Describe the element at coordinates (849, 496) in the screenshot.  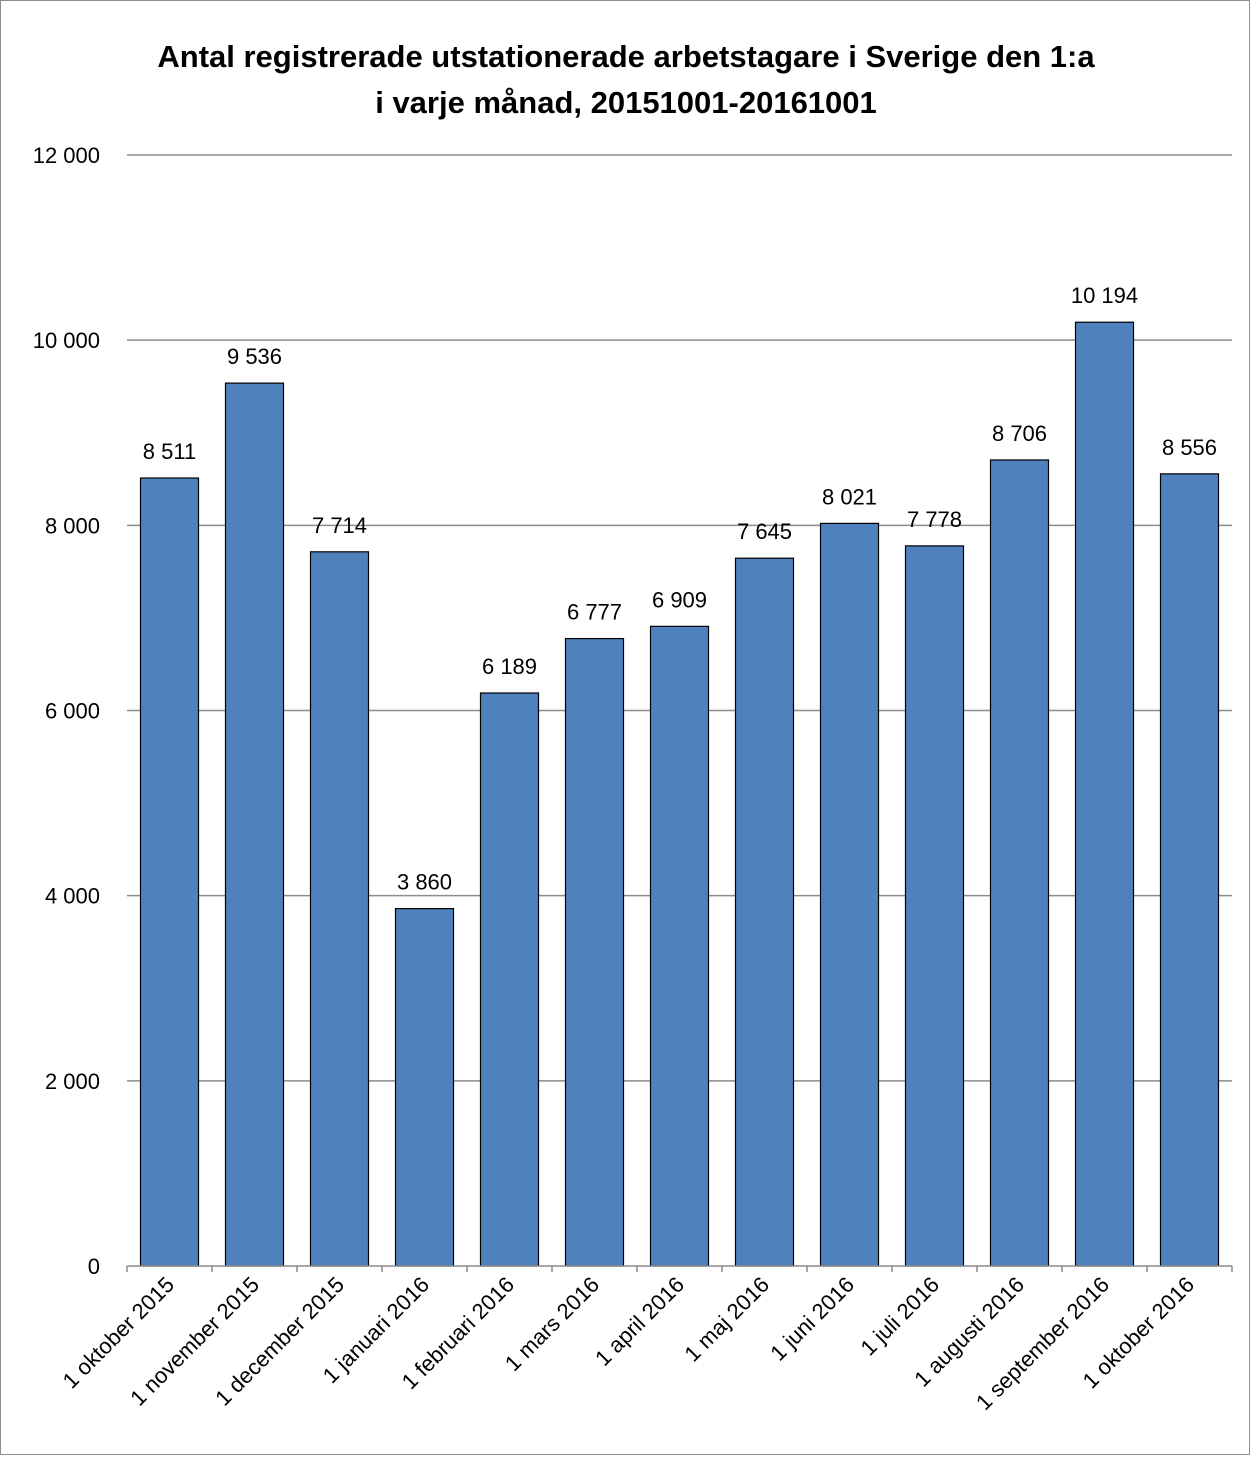
I see `data-label: 8 021` at that location.